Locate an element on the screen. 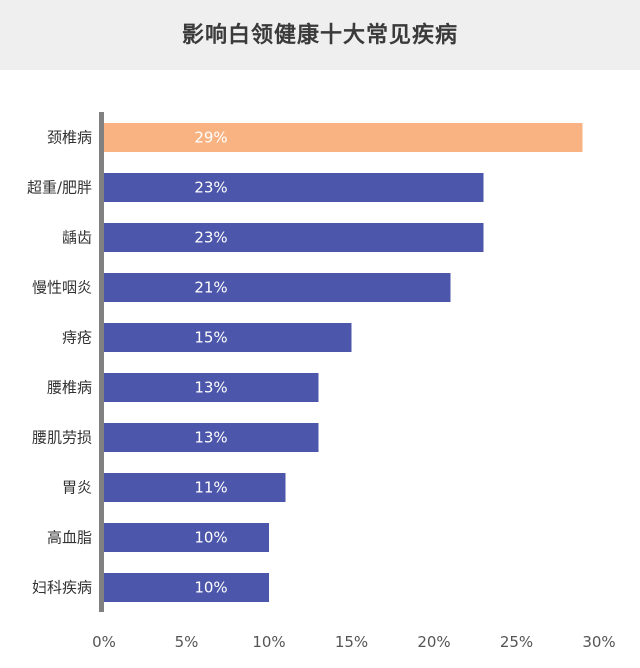 This screenshot has width=640, height=668. data-label: 29% is located at coordinates (210, 138).